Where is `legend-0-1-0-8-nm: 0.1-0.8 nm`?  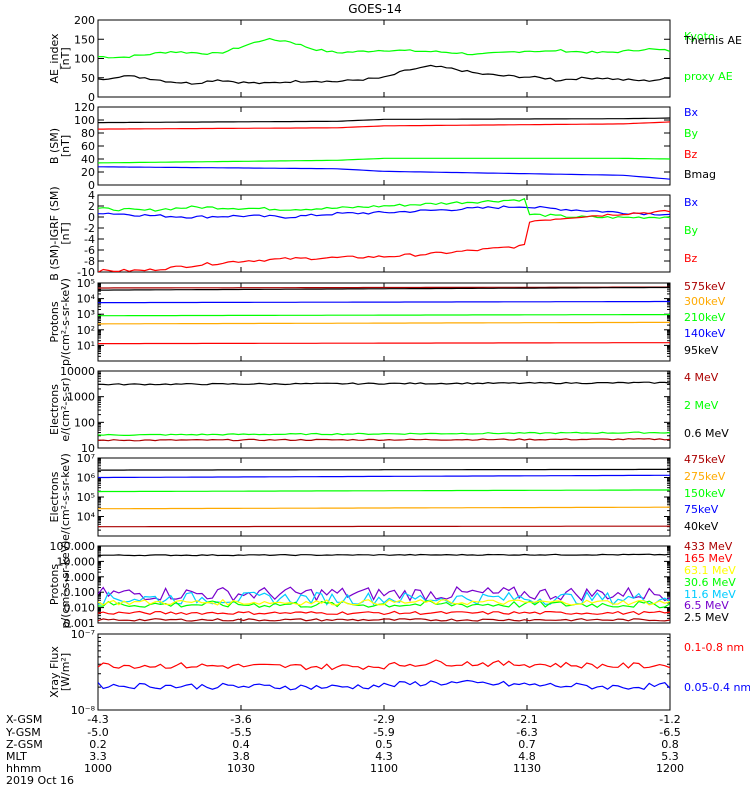
legend-0-1-0-8-nm: 0.1-0.8 nm is located at coordinates (714, 647).